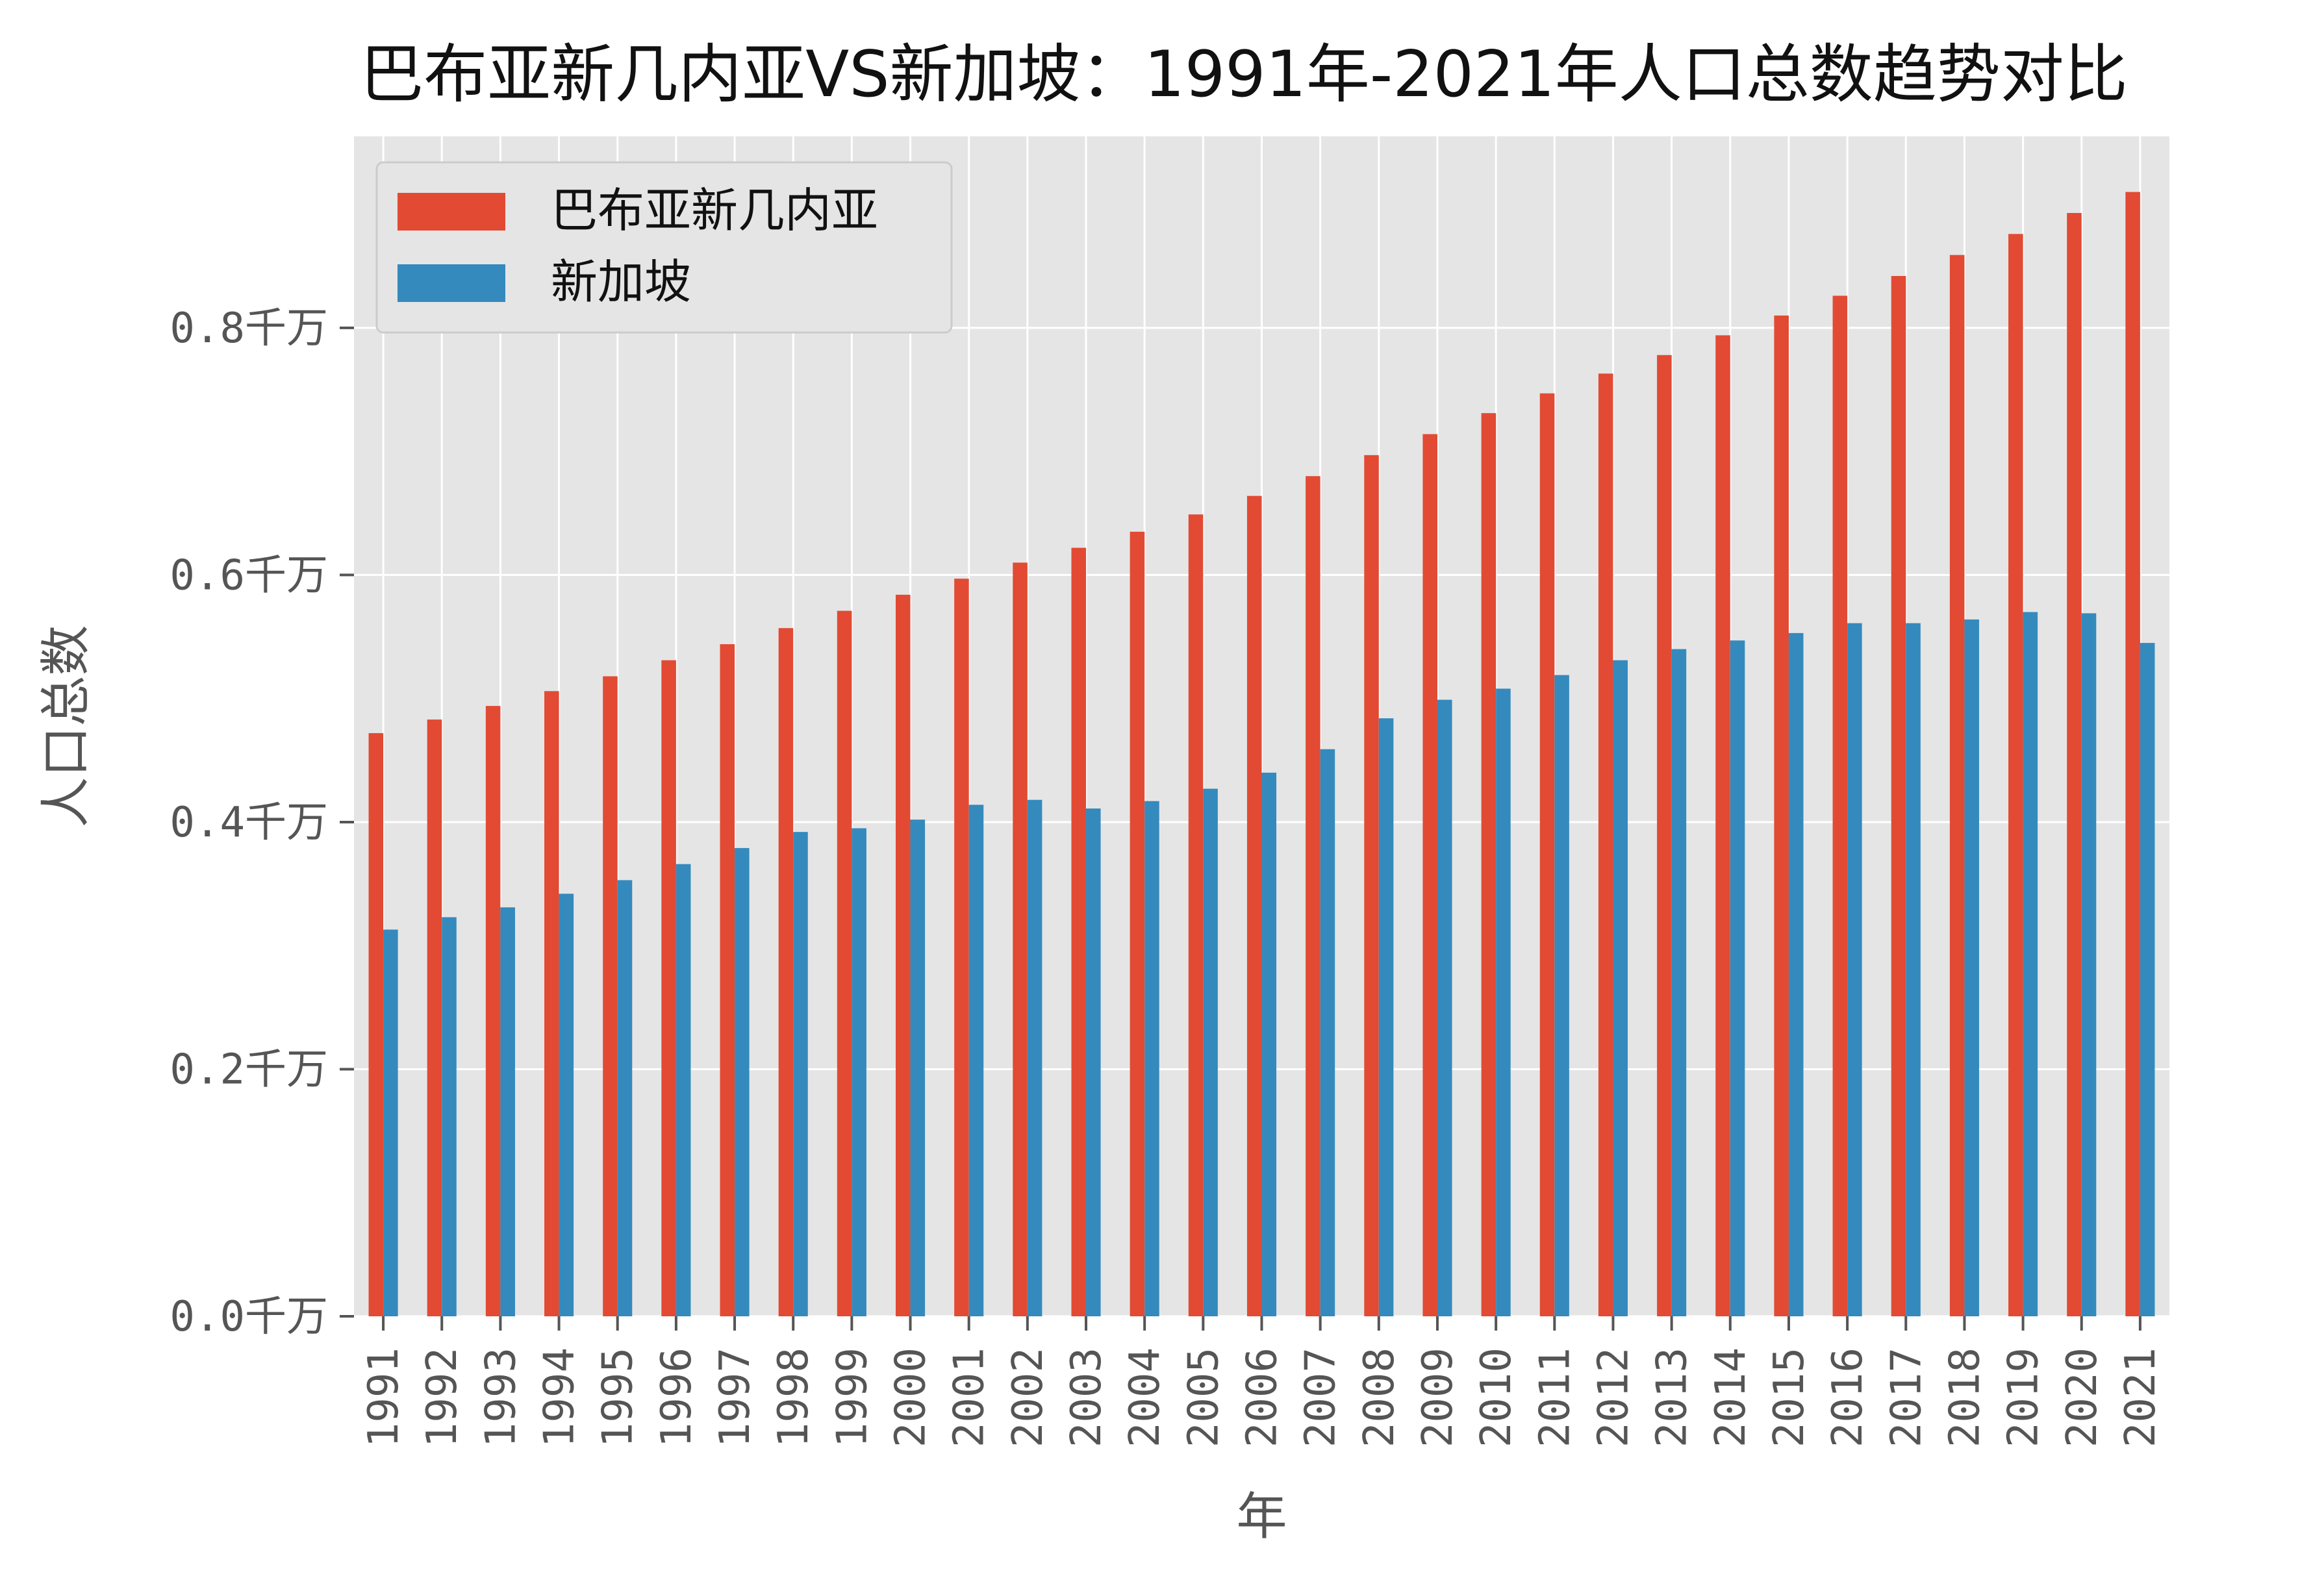 The height and width of the screenshot is (1578, 2324). What do you see at coordinates (1087, 1397) in the screenshot?
I see `x-tick-label: 2003` at bounding box center [1087, 1397].